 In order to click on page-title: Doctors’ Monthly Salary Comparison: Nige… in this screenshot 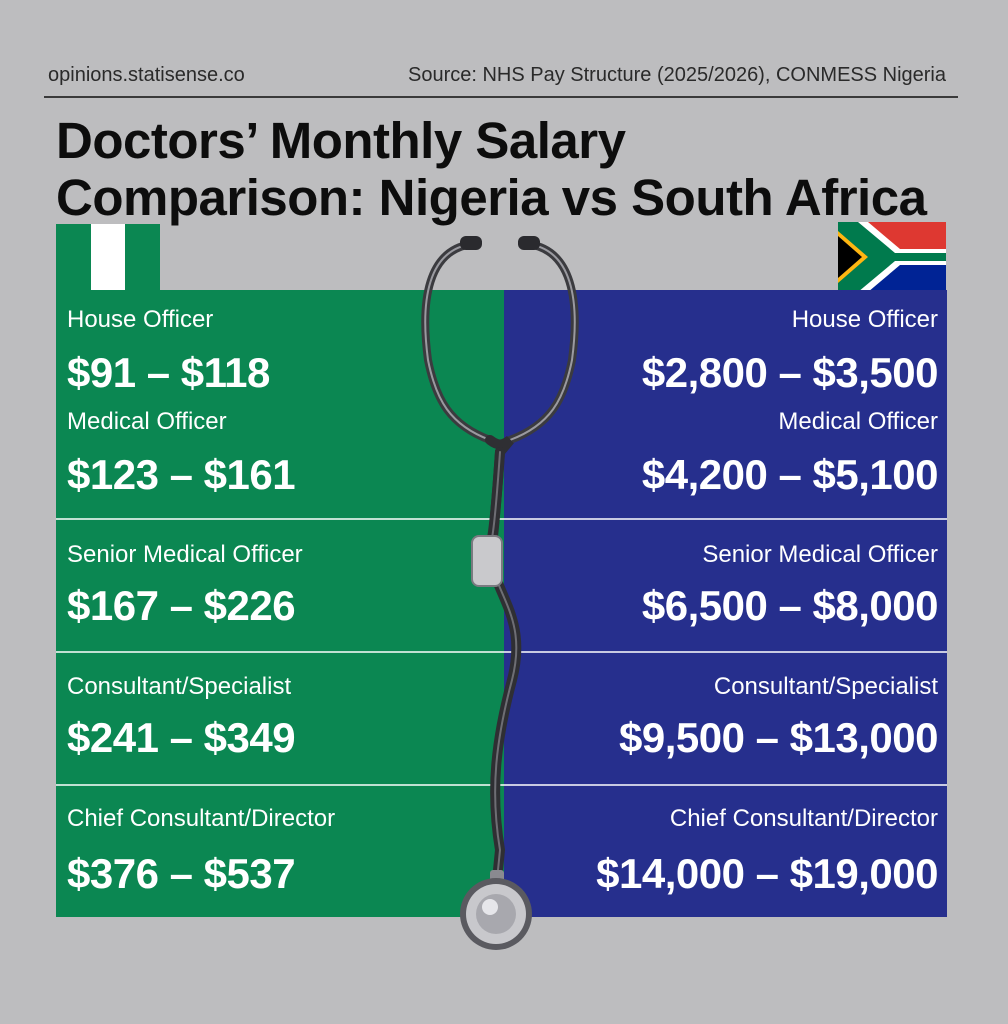, I will do `click(528, 169)`.